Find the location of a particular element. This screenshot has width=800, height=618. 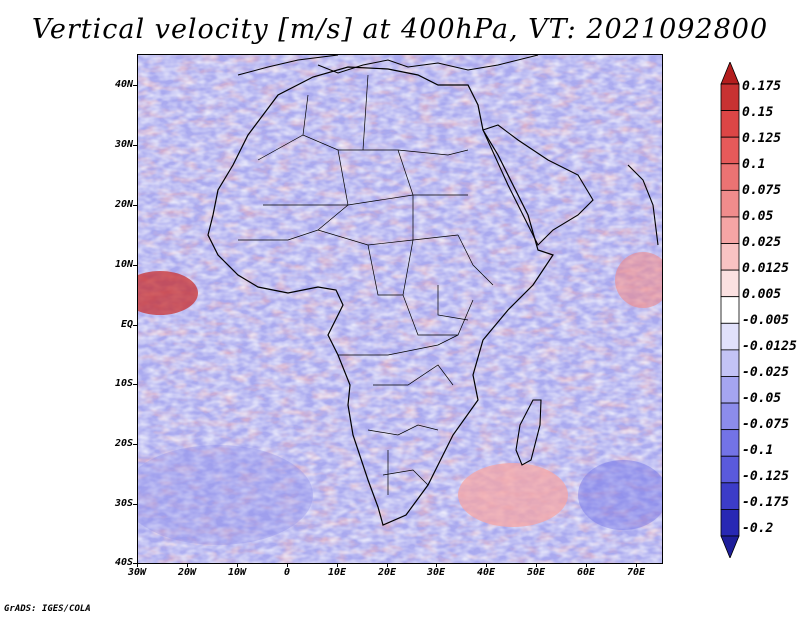

colorbar-label-2: 0.125 is located at coordinates (762, 138).